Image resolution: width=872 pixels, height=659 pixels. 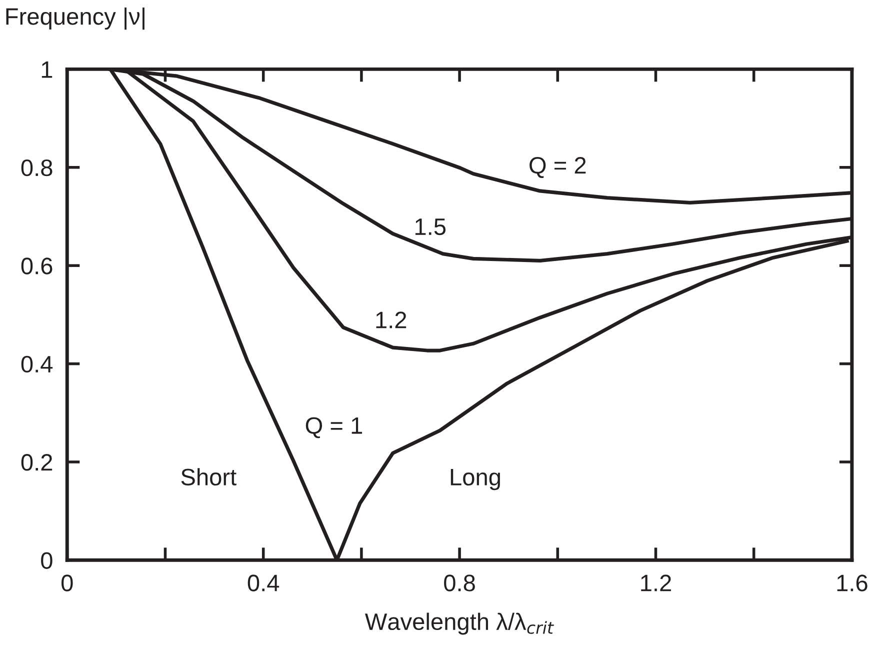 I want to click on y-tick-label: 0.2, so click(x=36, y=462).